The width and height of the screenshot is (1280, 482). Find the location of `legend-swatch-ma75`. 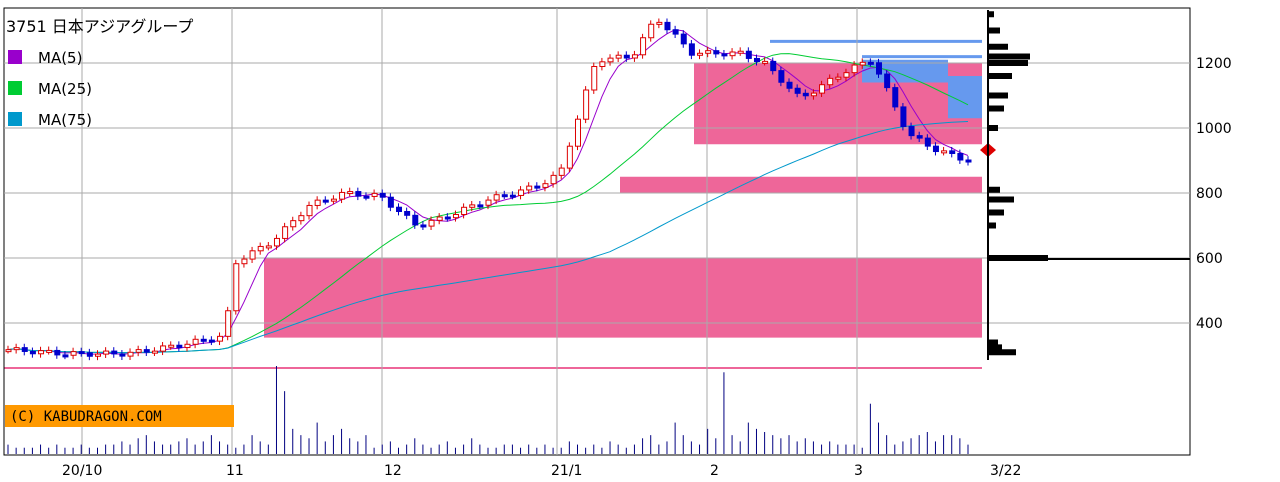

legend-swatch-ma75 is located at coordinates (15, 119).